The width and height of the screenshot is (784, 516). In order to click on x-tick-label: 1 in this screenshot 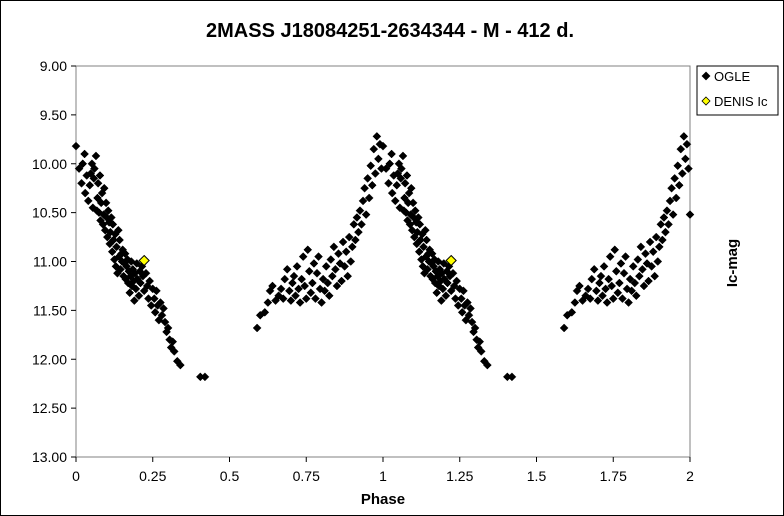, I will do `click(383, 476)`.